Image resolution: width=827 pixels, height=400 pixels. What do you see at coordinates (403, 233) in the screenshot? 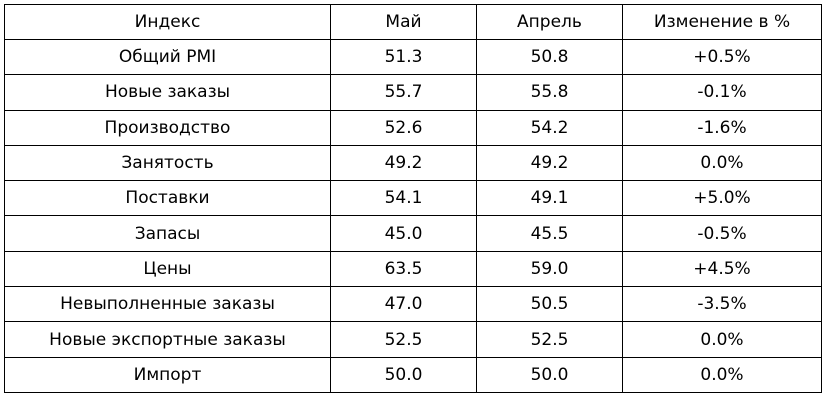
I see `cell-may: 45.0` at bounding box center [403, 233].